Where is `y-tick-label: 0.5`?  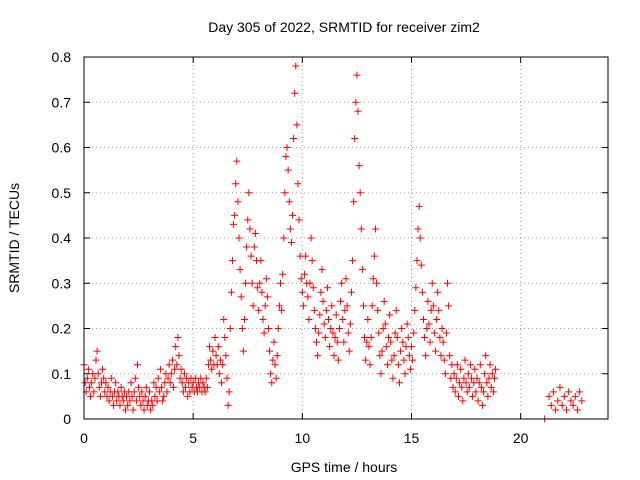
y-tick-label: 0.5 is located at coordinates (62, 193).